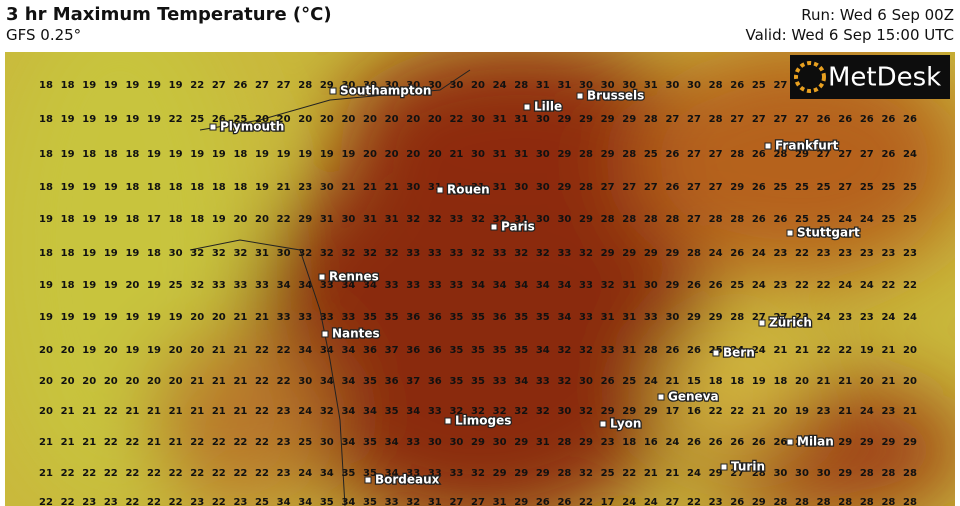 The image size is (960, 506). What do you see at coordinates (615, 96) in the screenshot?
I see `city-label: Brussels` at bounding box center [615, 96].